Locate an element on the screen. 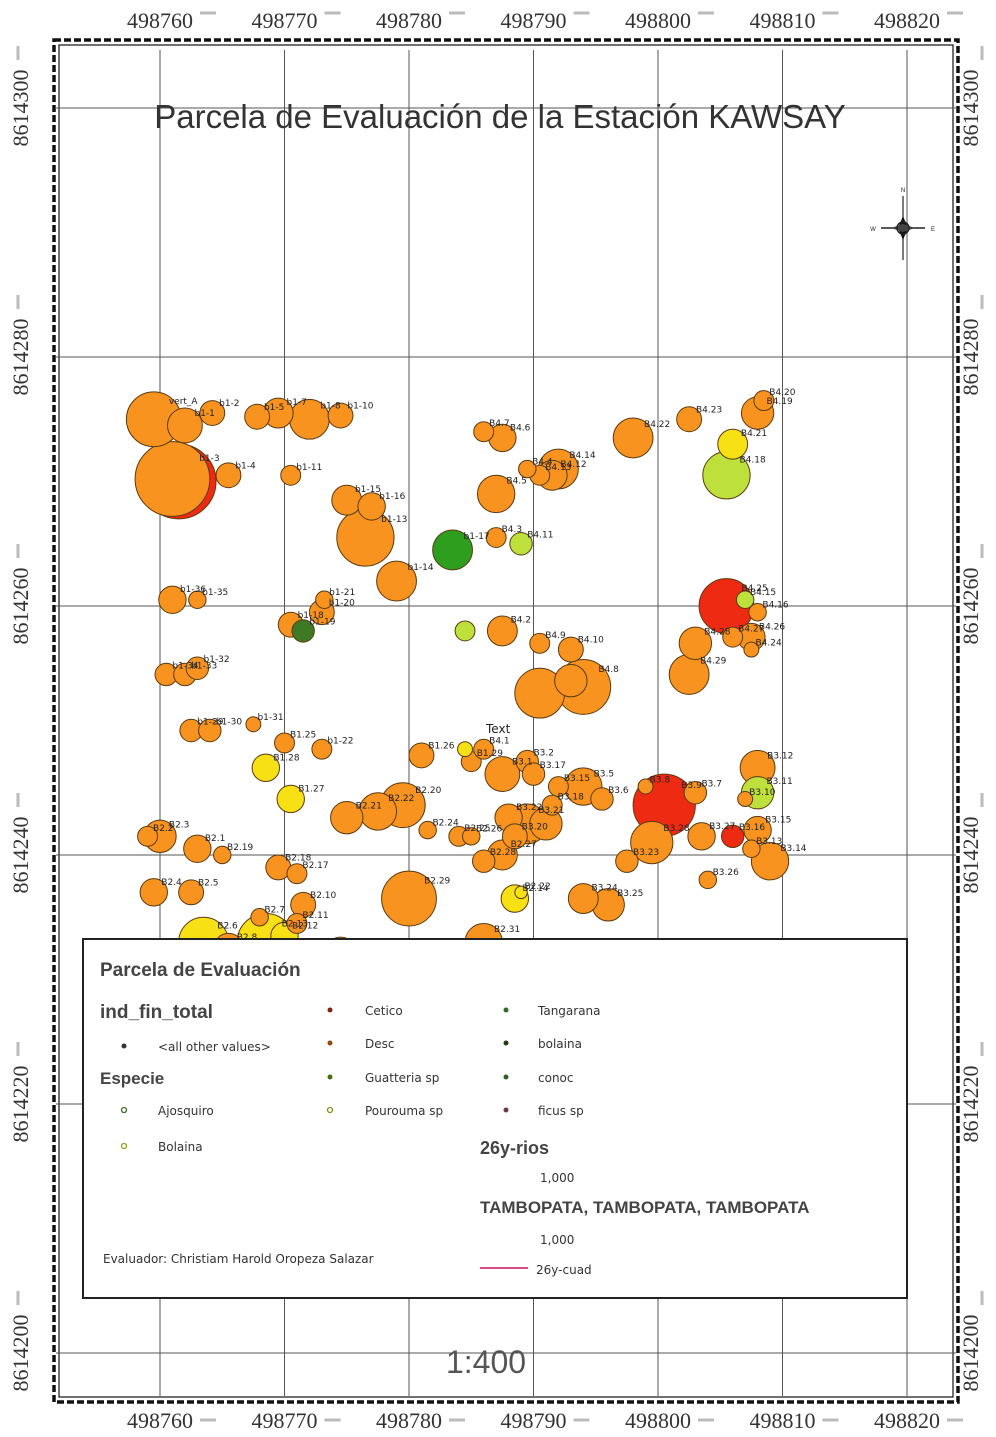  northing-label-right: 8614220 is located at coordinates (970, 1104).